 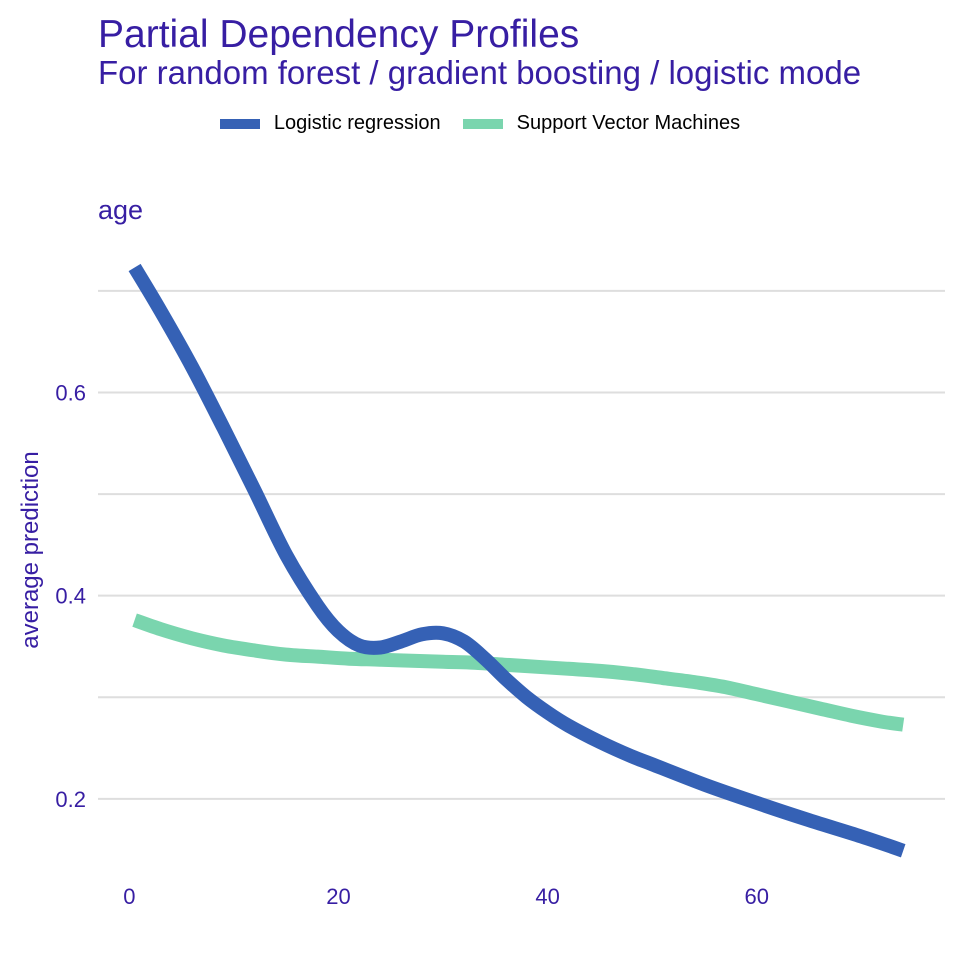 I want to click on x-tick-label-20: 20, so click(x=338, y=896).